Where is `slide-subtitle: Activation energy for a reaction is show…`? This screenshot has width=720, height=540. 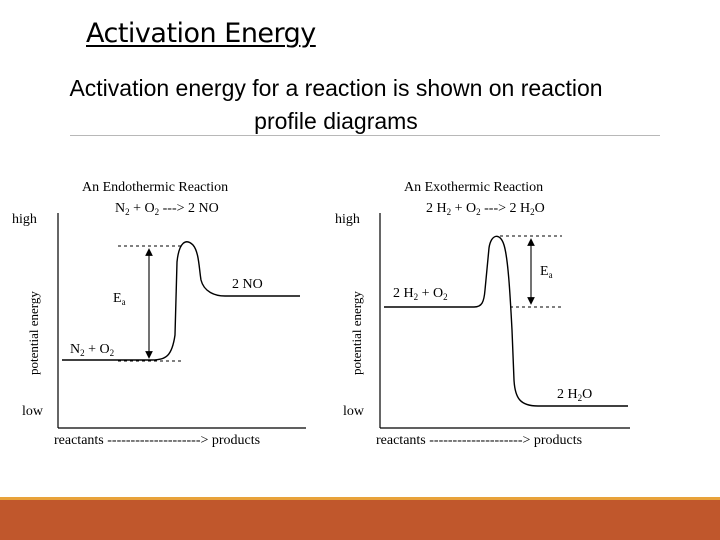 slide-subtitle: Activation energy for a reaction is show… is located at coordinates (336, 105).